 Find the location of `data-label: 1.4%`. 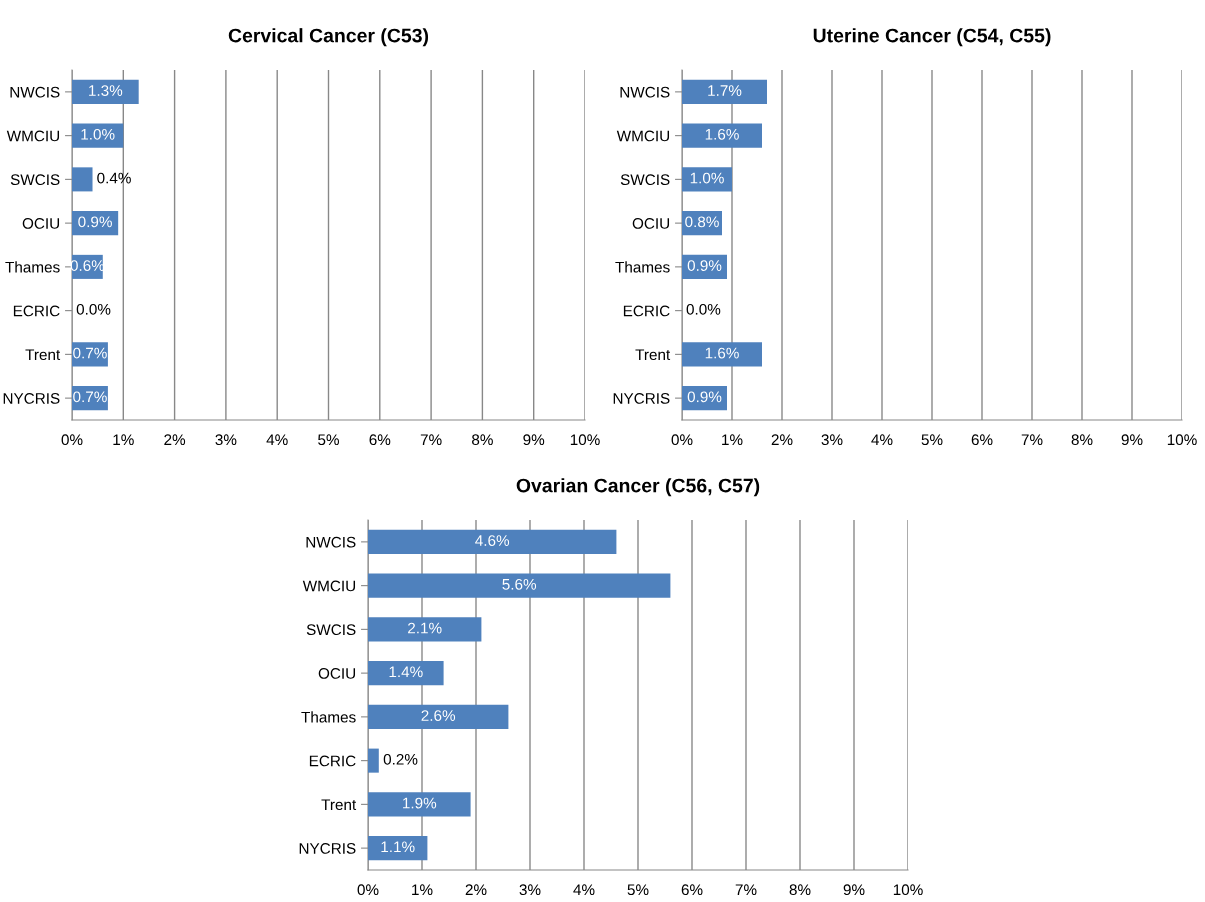

data-label: 1.4% is located at coordinates (406, 672).